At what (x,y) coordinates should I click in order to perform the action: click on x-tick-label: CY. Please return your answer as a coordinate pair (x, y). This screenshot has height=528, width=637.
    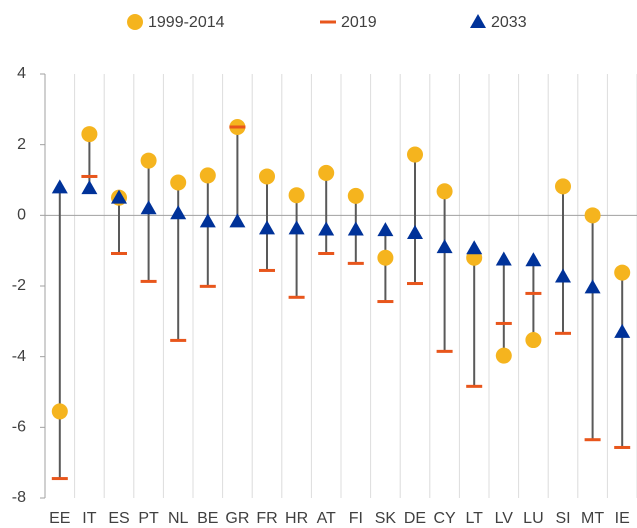
    Looking at the image, I should click on (444, 518).